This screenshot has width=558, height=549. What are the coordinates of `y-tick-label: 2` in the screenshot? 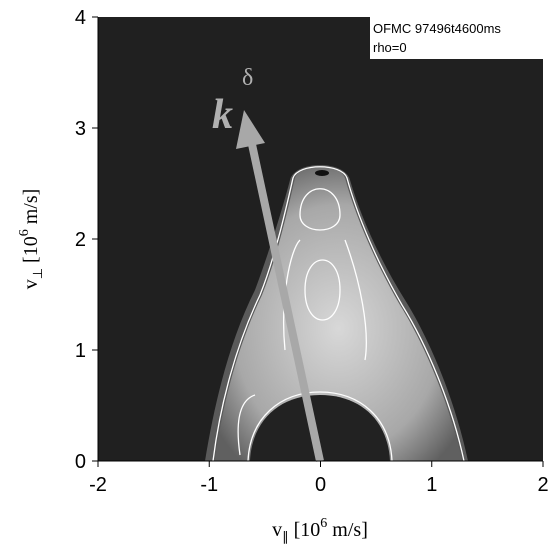 It's located at (80, 240).